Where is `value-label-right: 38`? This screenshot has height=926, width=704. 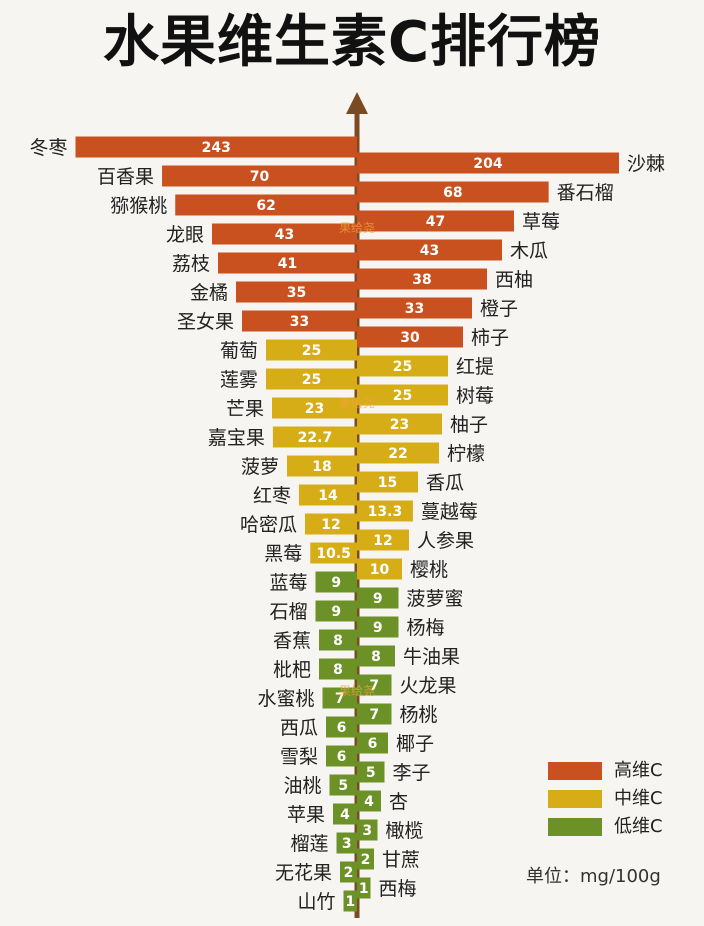
value-label-right: 38 is located at coordinates (421, 280).